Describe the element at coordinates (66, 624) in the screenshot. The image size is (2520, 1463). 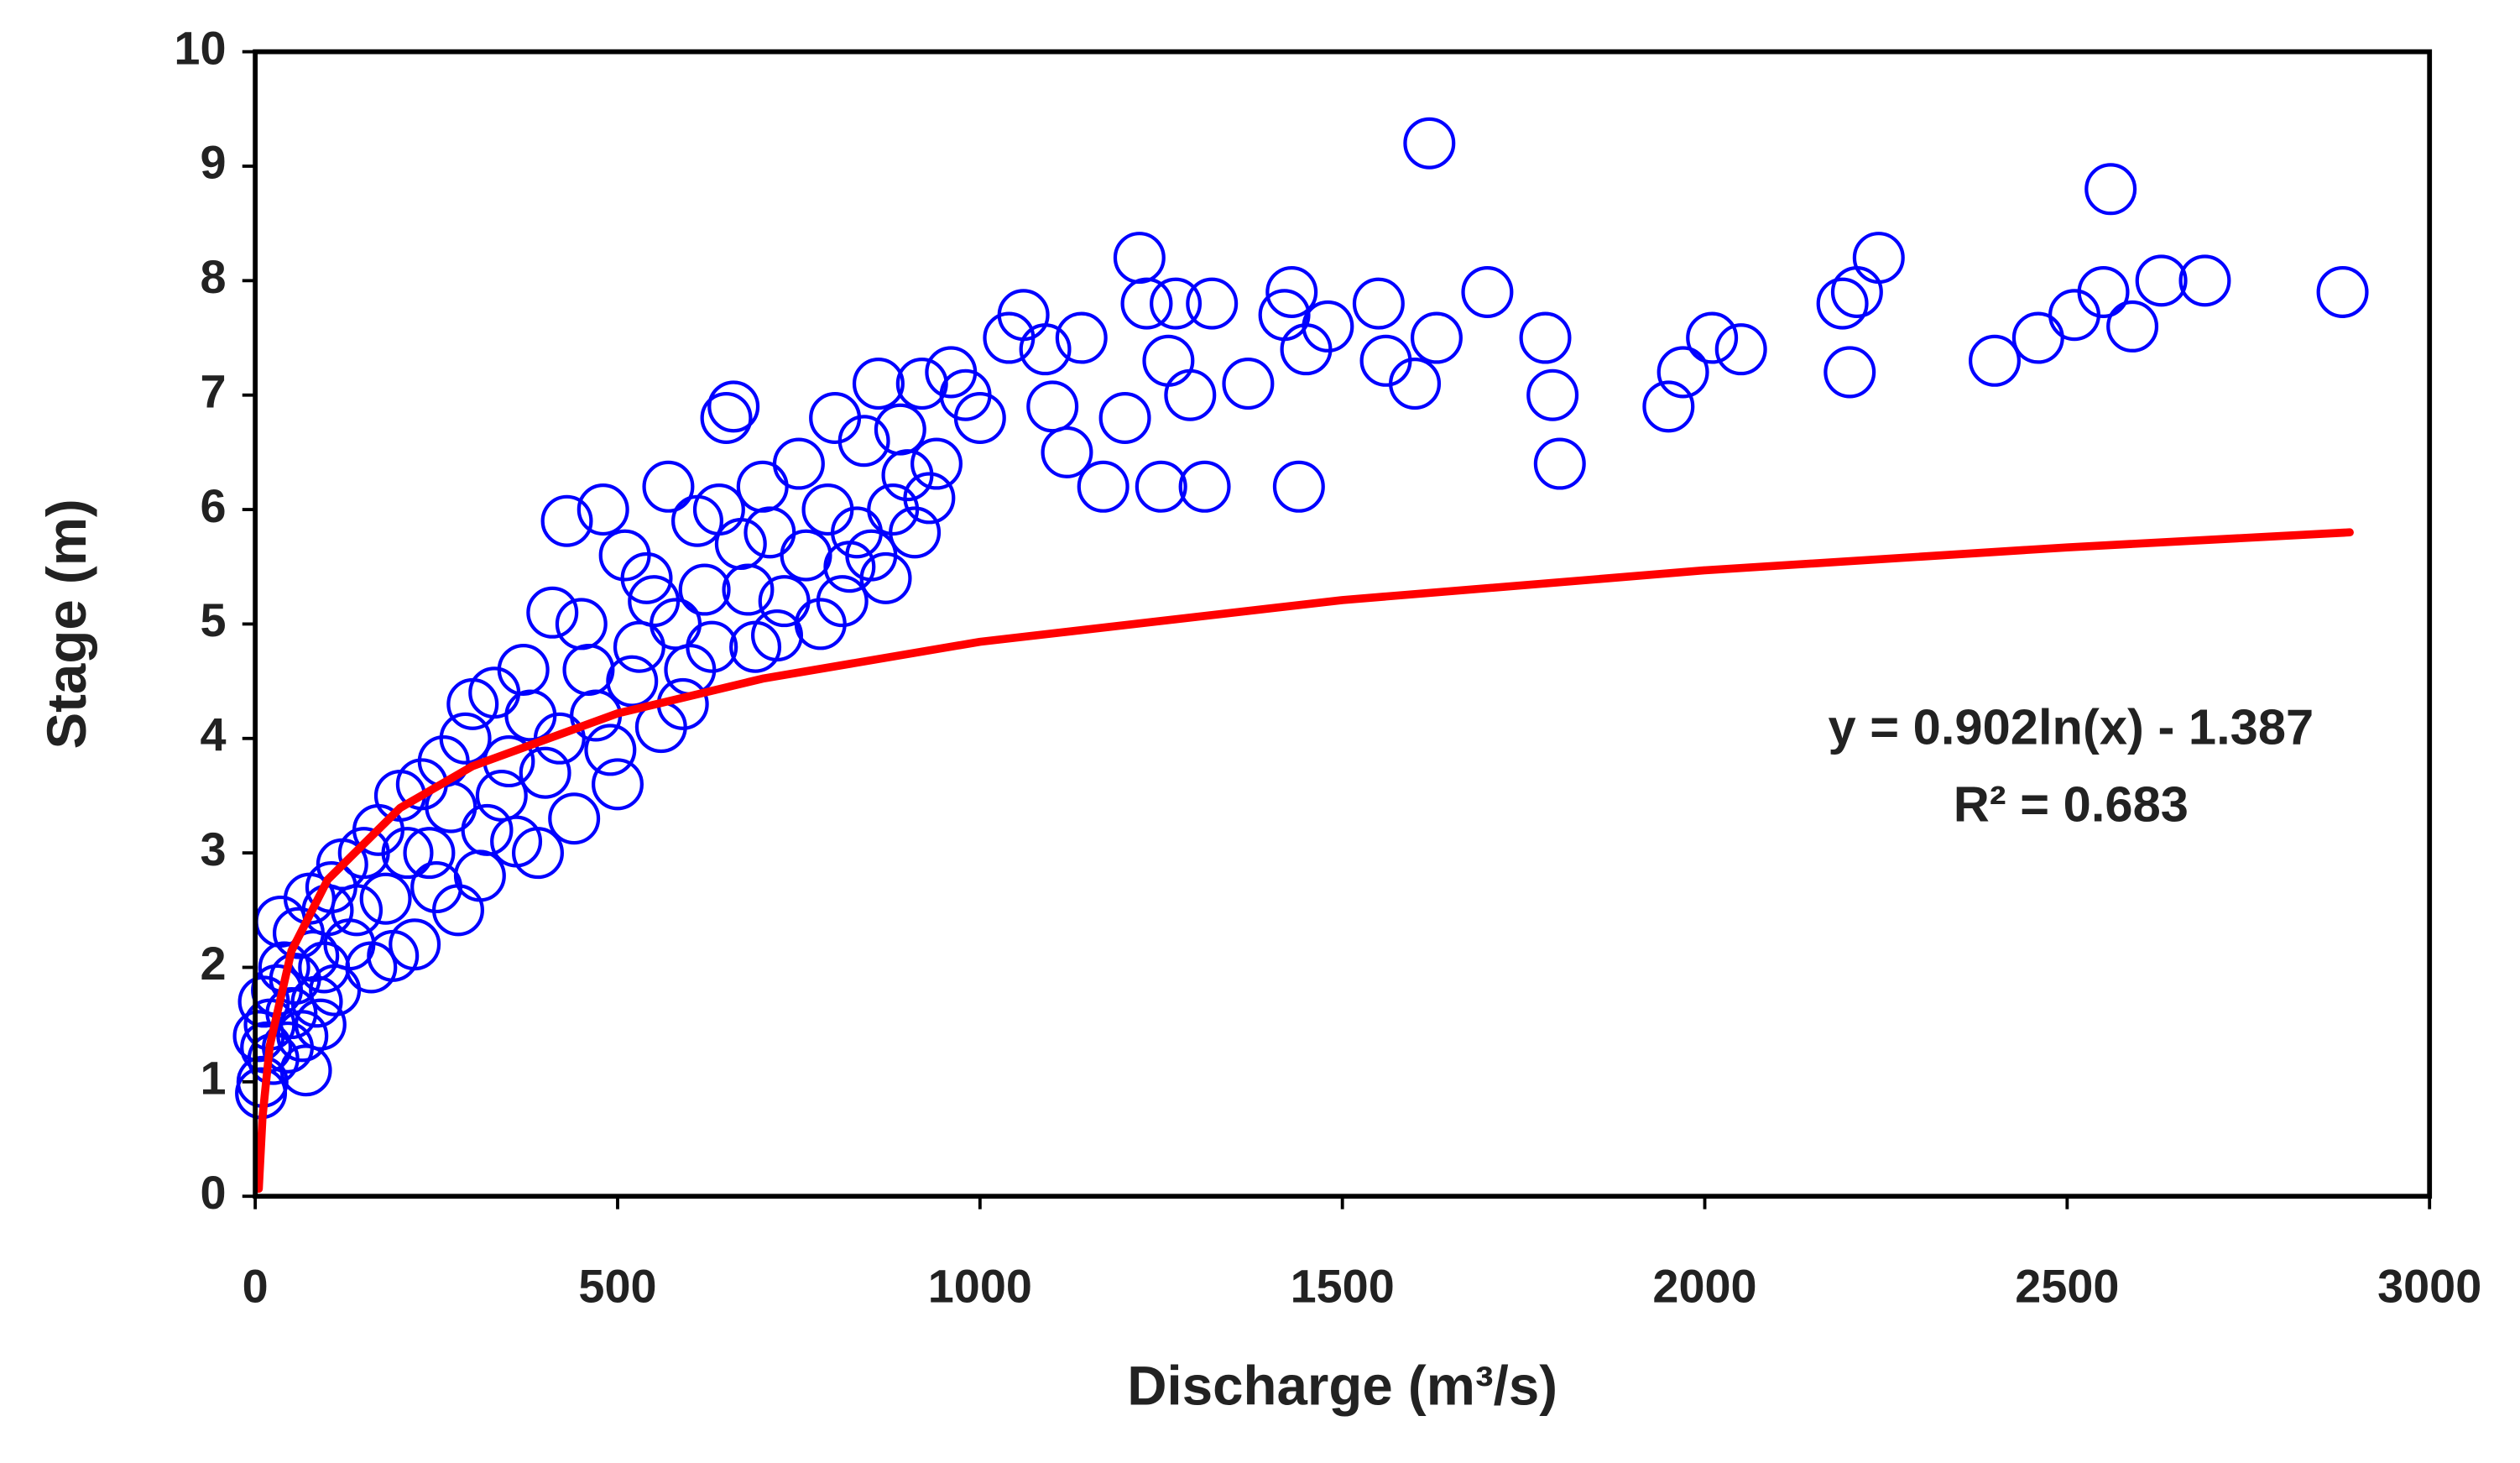
I see `y-axis-title: Stage (m)` at that location.